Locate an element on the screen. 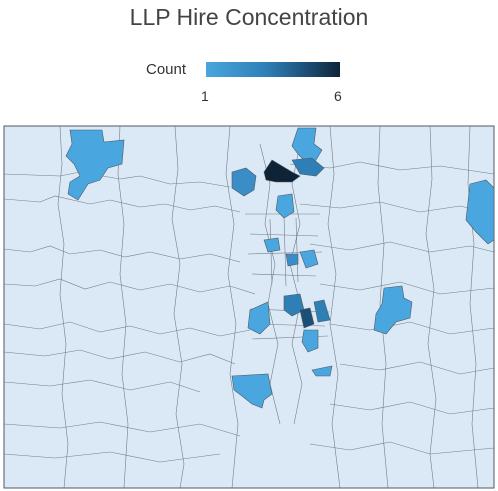 This screenshot has width=498, height=491. legend-min-label: 1 is located at coordinates (205, 96).